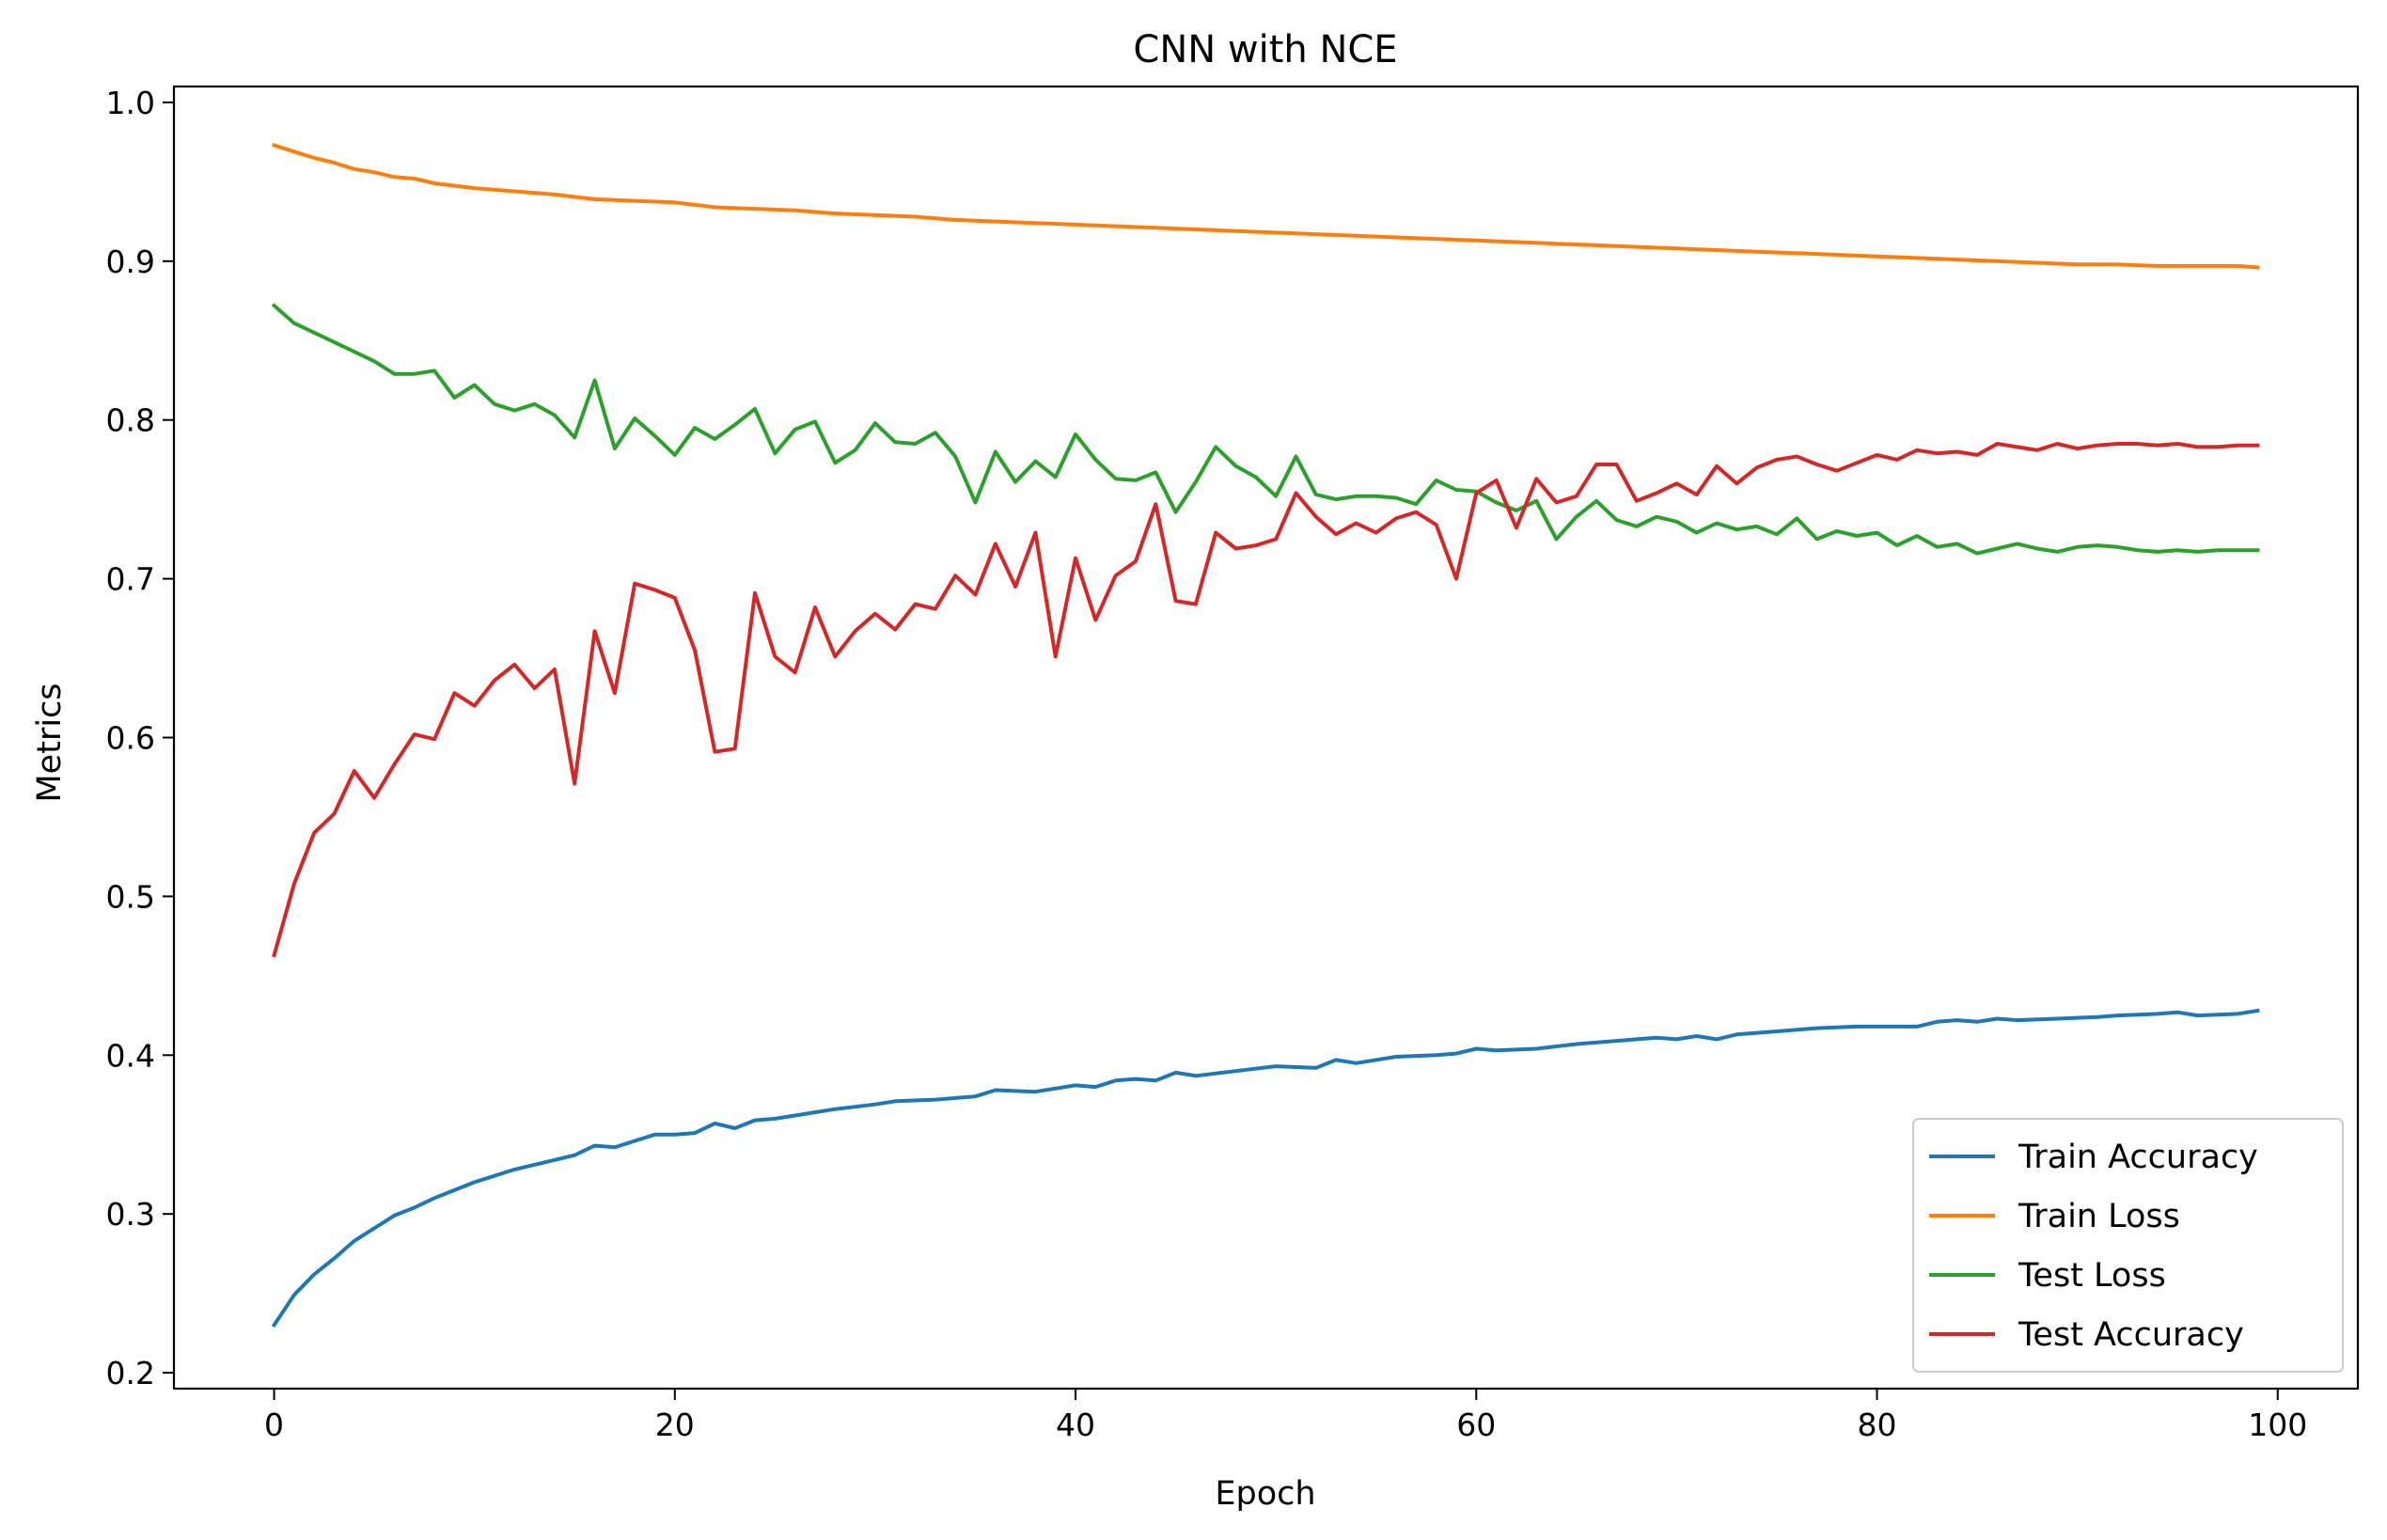 The height and width of the screenshot is (1540, 2387). Describe the element at coordinates (130, 1215) in the screenshot. I see `y-tick-label: 0.3` at that location.